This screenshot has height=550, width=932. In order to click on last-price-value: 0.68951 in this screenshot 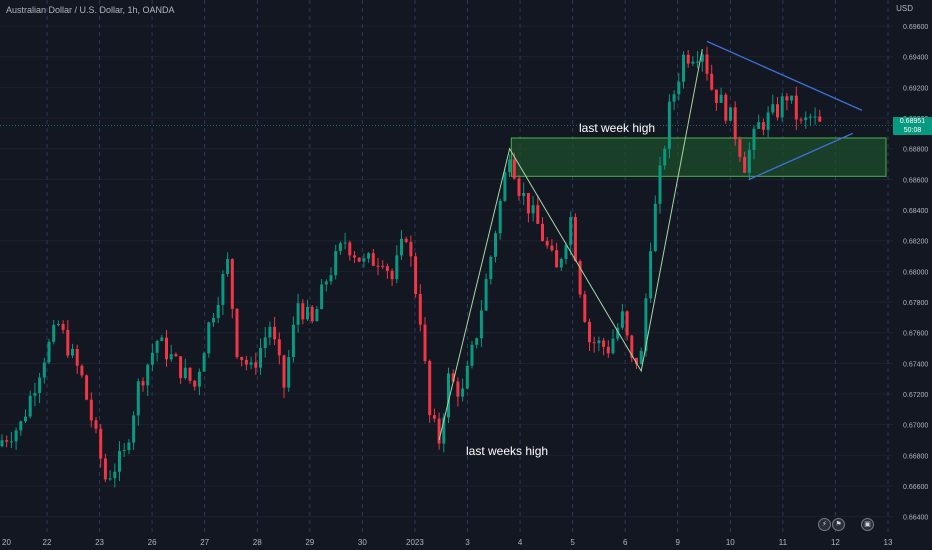, I will do `click(912, 121)`.